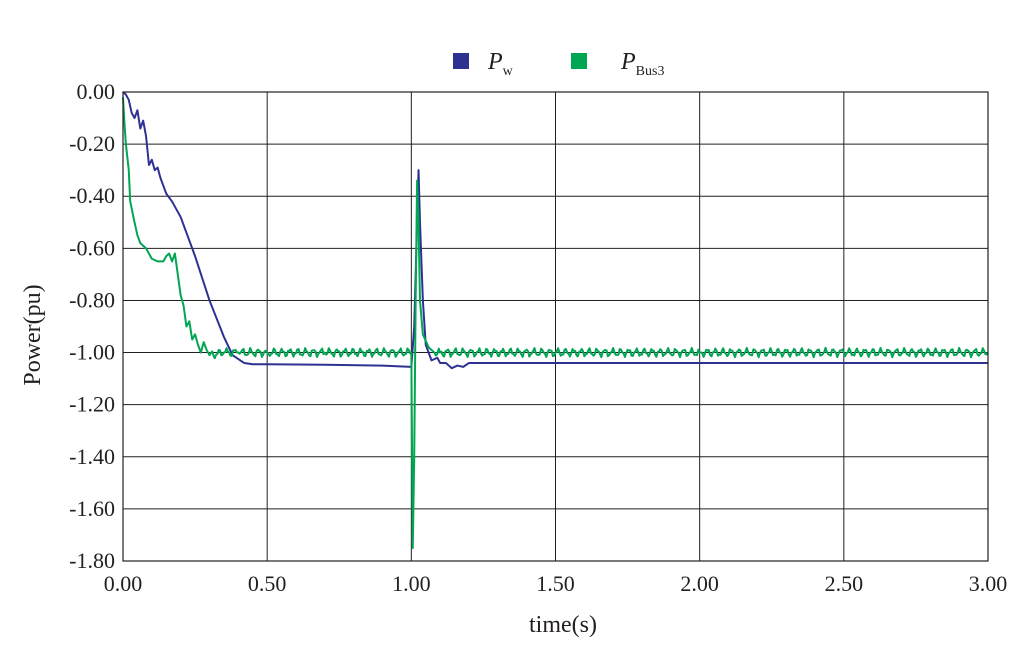  Describe the element at coordinates (642, 64) in the screenshot. I see `legend-label-pbus3: PBus3` at that location.